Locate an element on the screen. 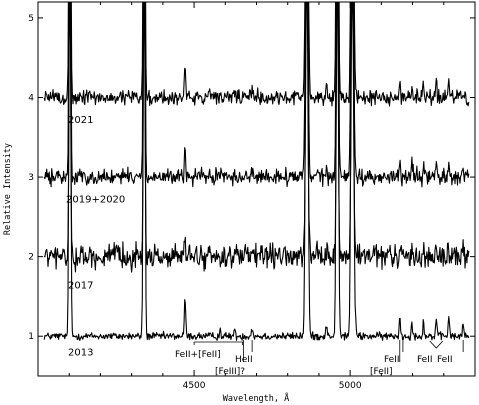 The width and height of the screenshot is (479, 405). y-tick-label: 3 is located at coordinates (31, 178).